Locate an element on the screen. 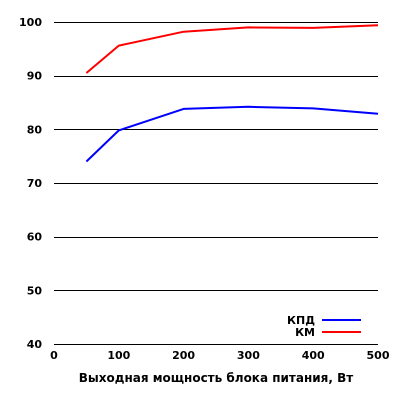  y-tick-label-90: 90 is located at coordinates (35, 76).